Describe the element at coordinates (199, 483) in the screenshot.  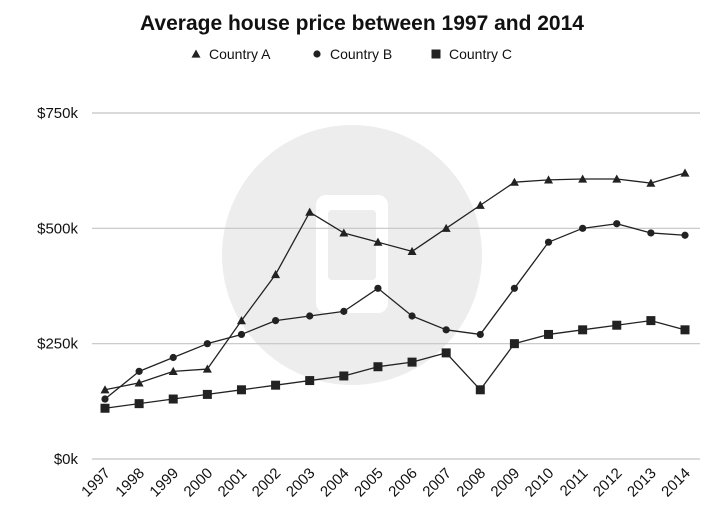
I see `x-tick-label: 2000` at that location.